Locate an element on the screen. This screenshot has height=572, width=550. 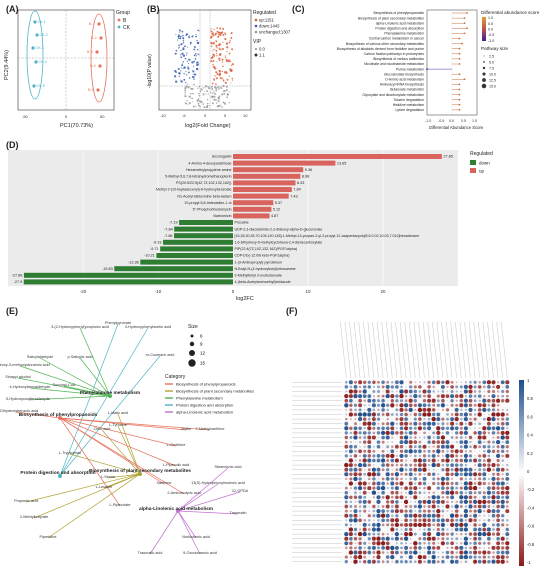
da-pathway-label: Glyoxylate and dicarboxylate metabolism is located at coordinates (393, 95).